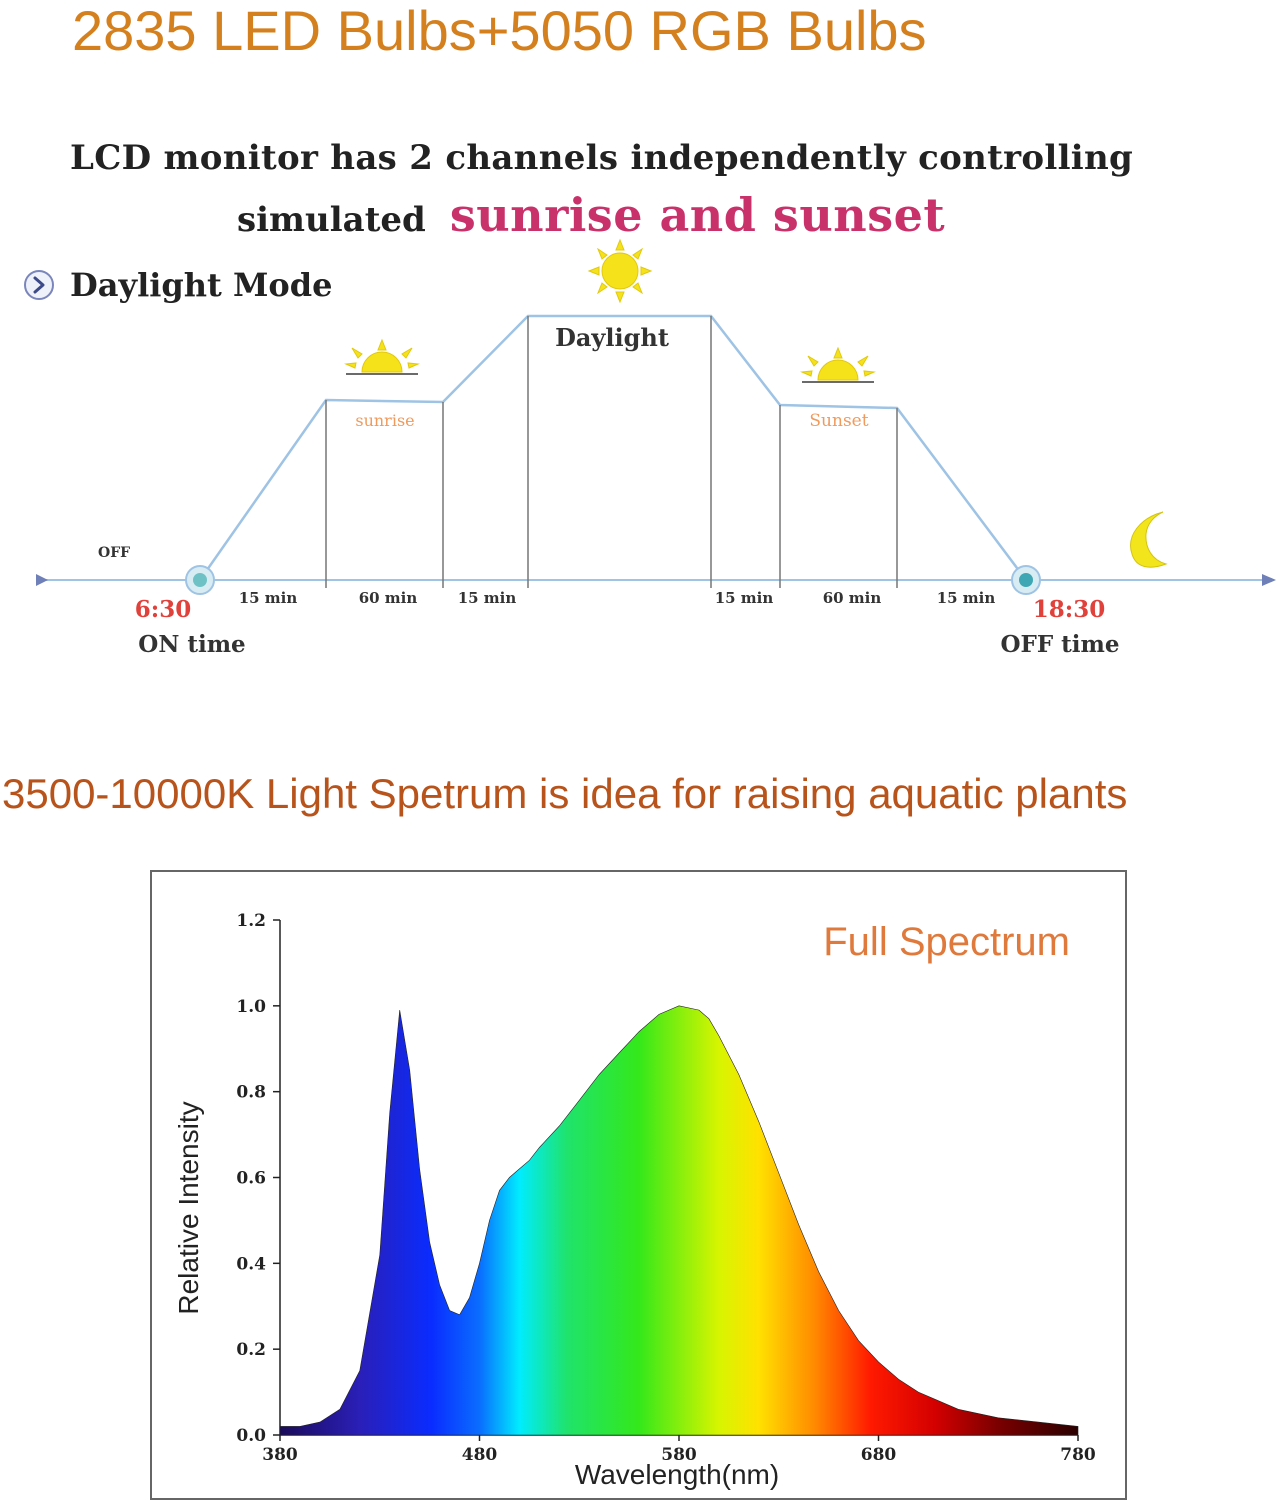 The image size is (1280, 1503). I want to click on x-axis-label: Wavelength(nm), so click(677, 1474).